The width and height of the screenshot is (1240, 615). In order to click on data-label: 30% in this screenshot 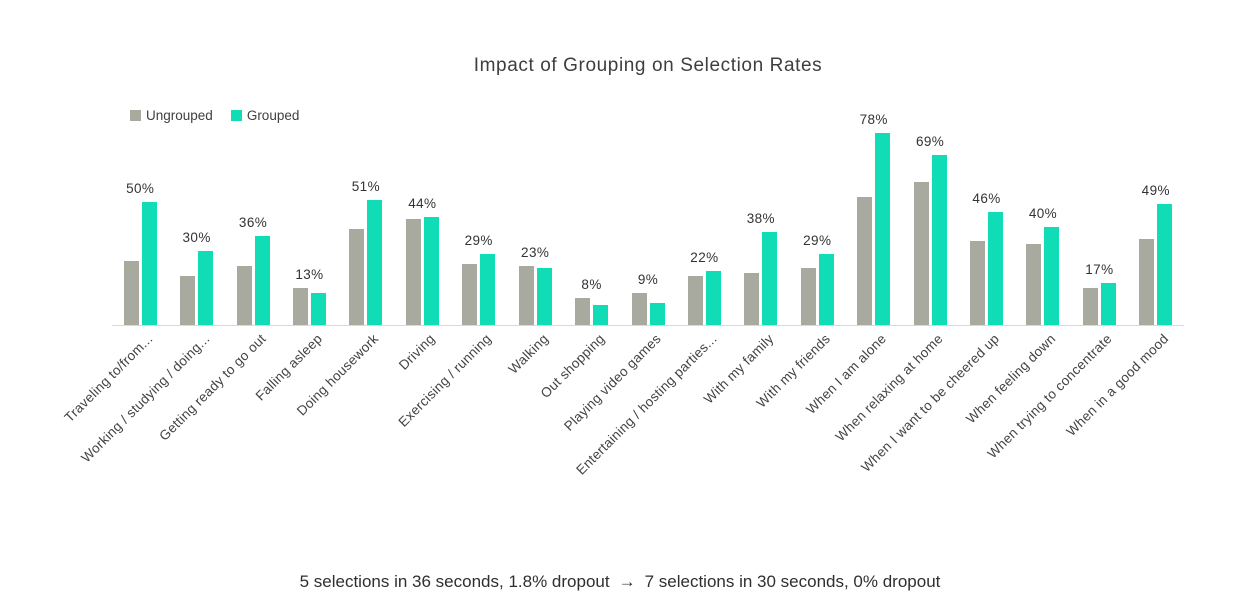, I will do `click(196, 238)`.